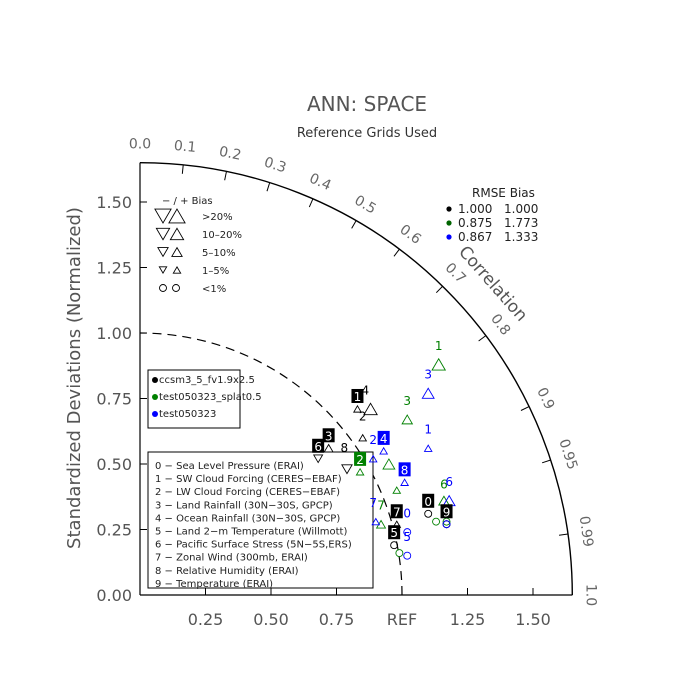 The height and width of the screenshot is (700, 700). Describe the element at coordinates (492, 284) in the screenshot. I see `correlation-axis-label: Correlation` at that location.